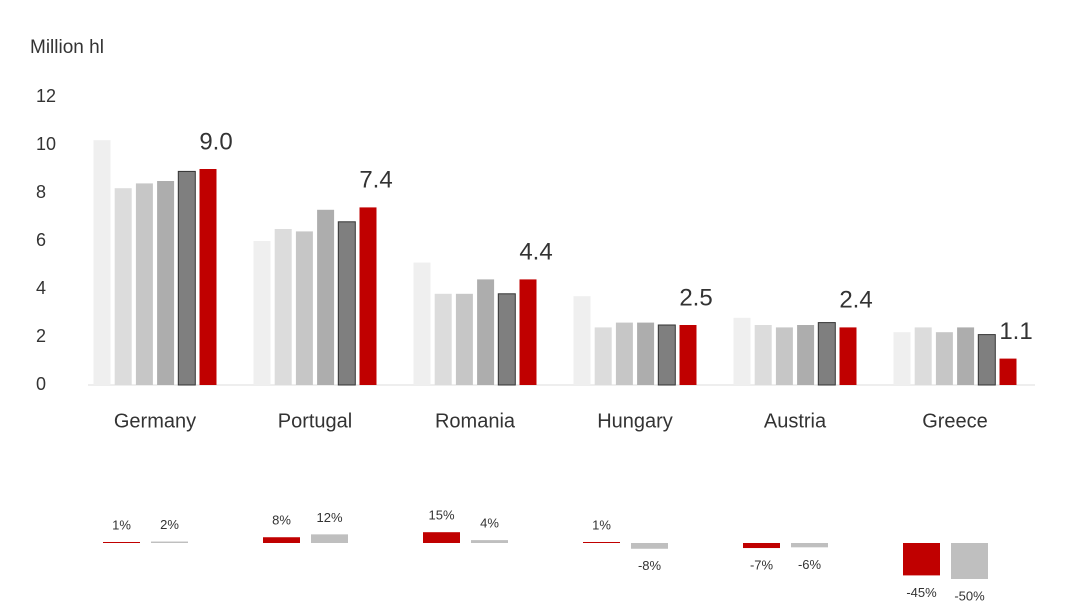 This screenshot has width=1080, height=614. I want to click on x-tick-label: Austria, so click(795, 421).